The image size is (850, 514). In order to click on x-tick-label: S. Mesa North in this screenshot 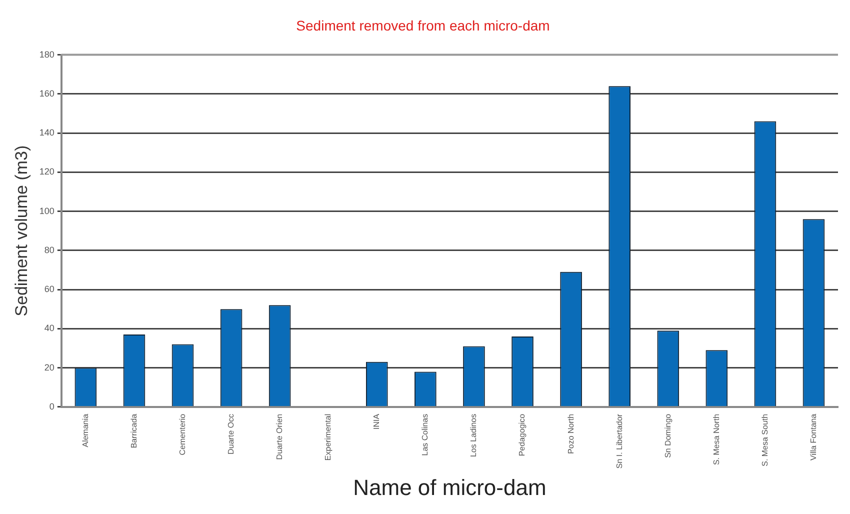, I will do `click(716, 440)`.